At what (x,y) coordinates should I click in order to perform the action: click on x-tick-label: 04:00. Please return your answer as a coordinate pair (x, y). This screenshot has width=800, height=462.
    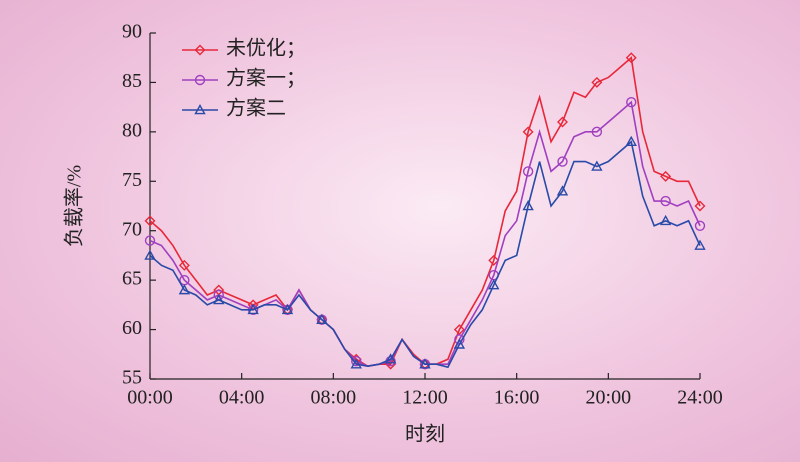
    Looking at the image, I should click on (242, 398).